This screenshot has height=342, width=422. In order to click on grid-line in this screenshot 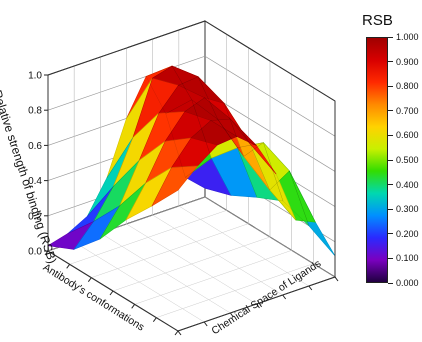, I will do `click(243, 246)`.